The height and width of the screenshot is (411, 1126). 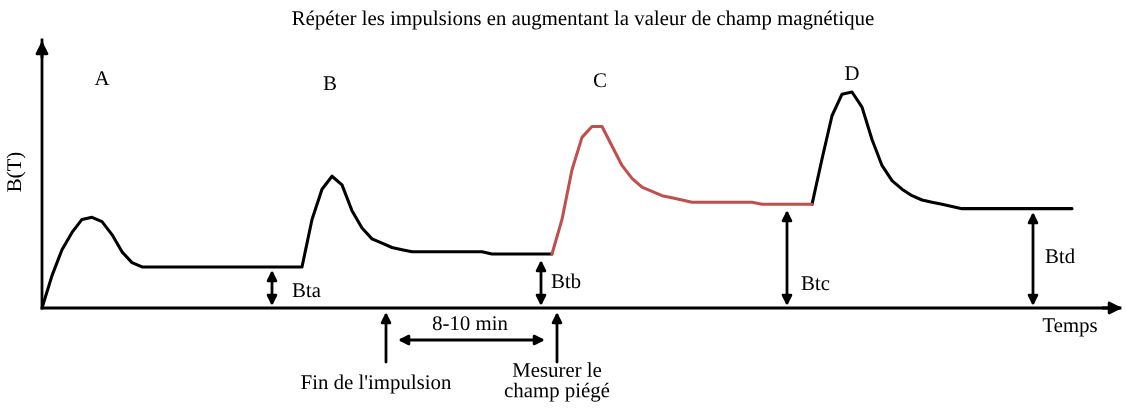 I want to click on annotation: Btc, so click(x=815, y=283).